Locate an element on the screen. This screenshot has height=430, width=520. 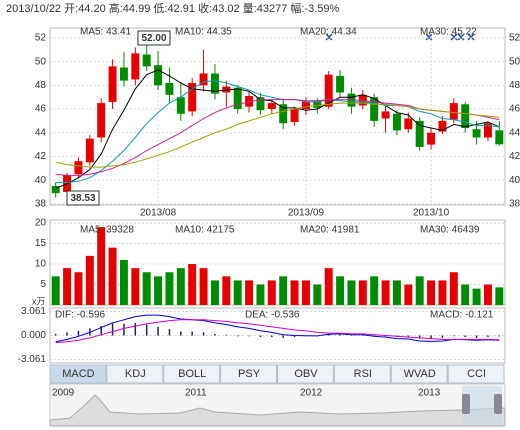
x-tick-label: 2013/09 is located at coordinates (306, 213).